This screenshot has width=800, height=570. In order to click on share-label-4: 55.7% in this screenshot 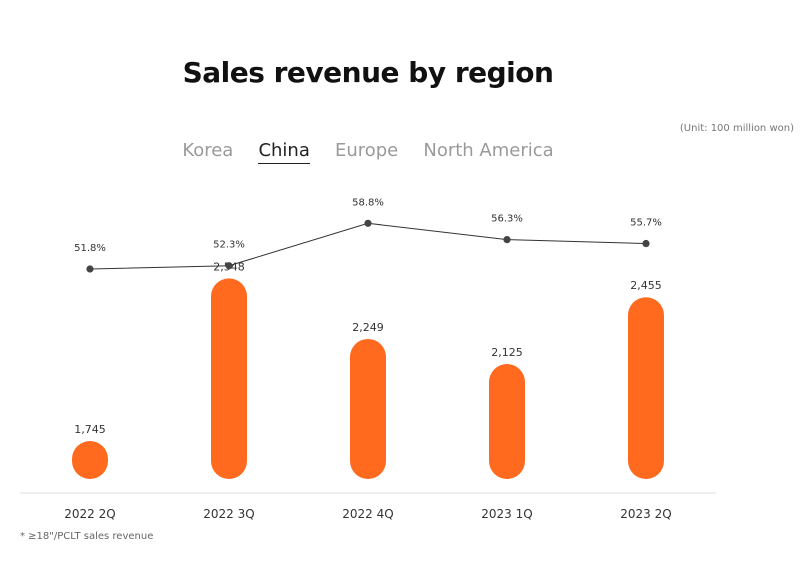, I will do `click(646, 223)`.